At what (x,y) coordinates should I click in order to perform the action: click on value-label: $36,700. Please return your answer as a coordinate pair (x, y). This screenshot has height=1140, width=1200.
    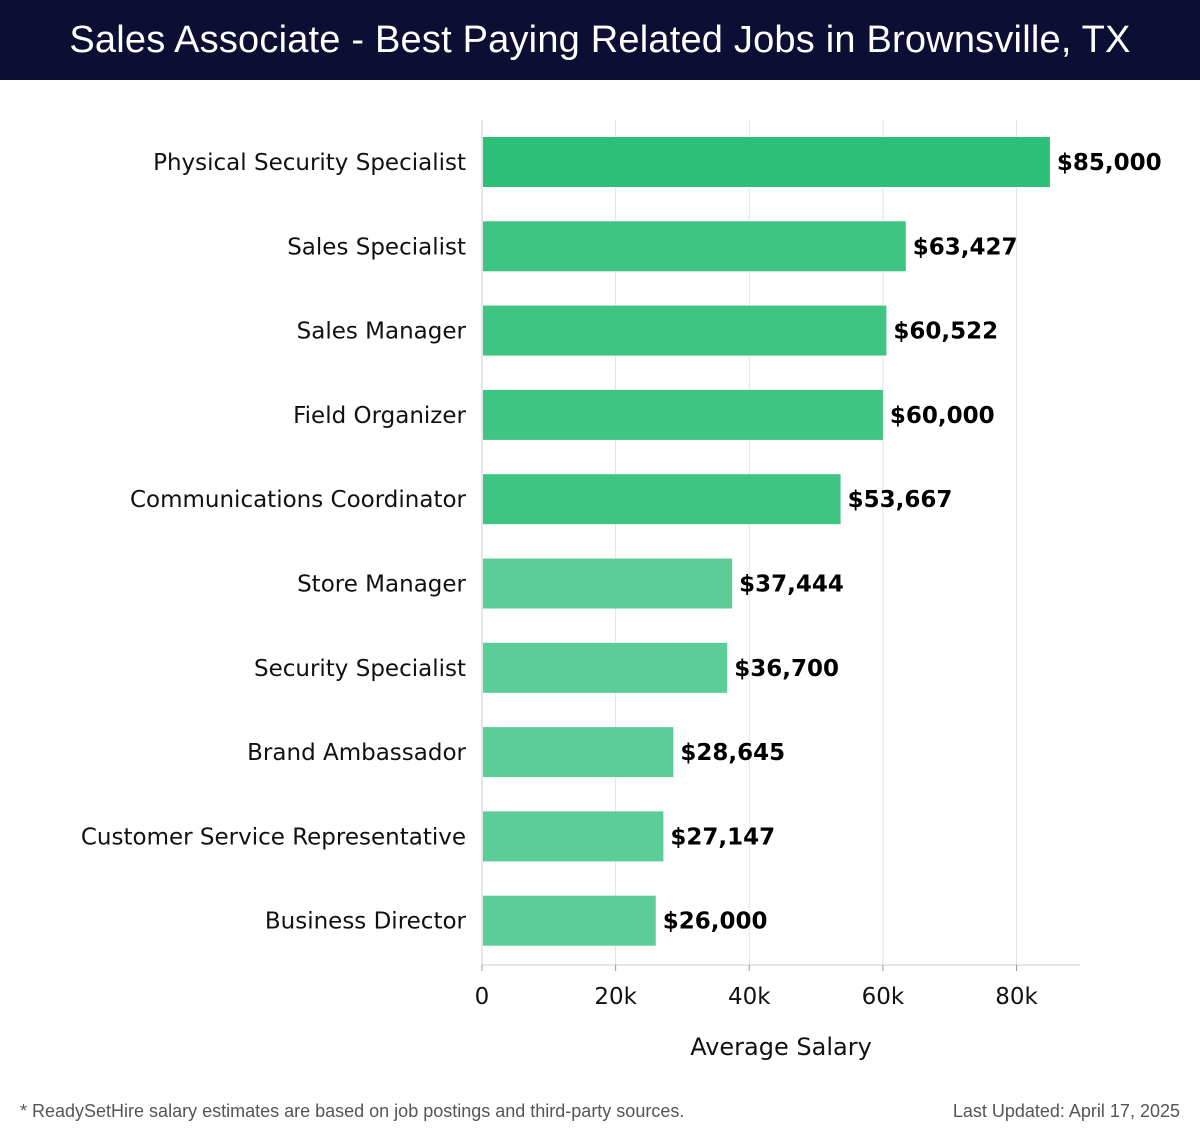
    Looking at the image, I should click on (786, 669).